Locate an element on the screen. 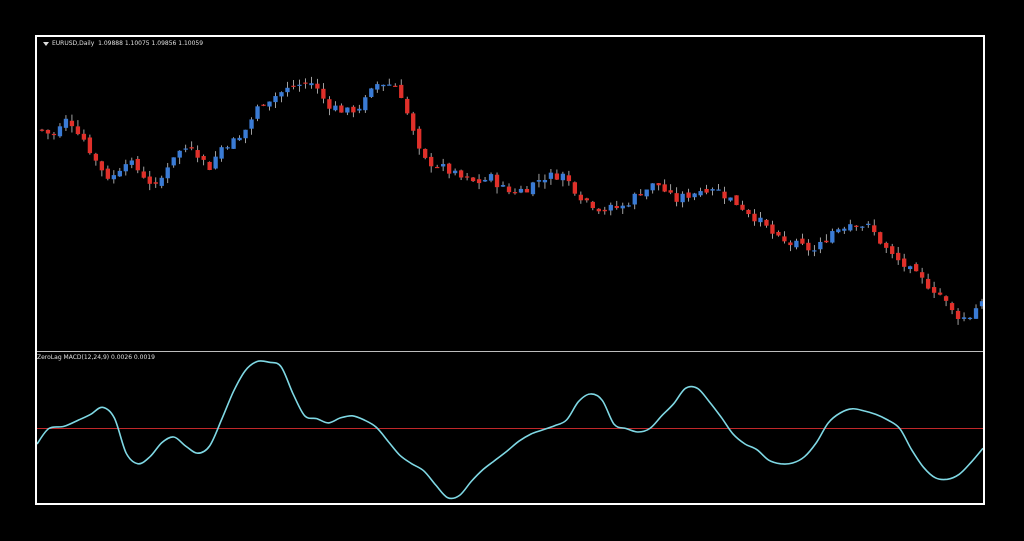 The width and height of the screenshot is (1024, 541). dropdown-triangle-icon is located at coordinates (46, 43).